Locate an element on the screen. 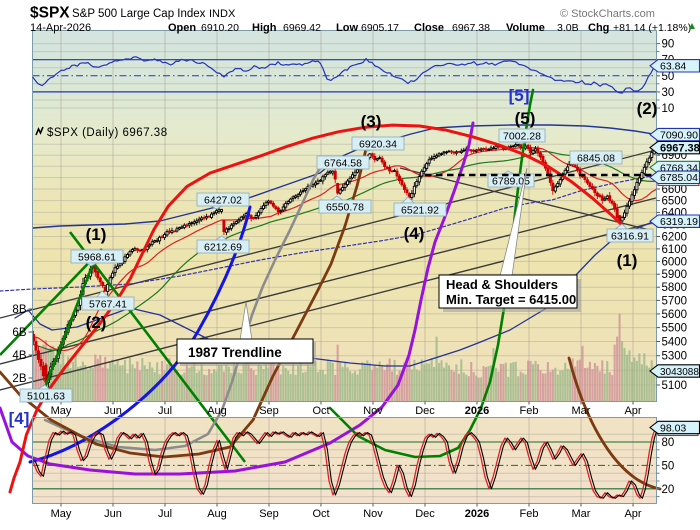  svg-text: 6600 is located at coordinates (675, 190).